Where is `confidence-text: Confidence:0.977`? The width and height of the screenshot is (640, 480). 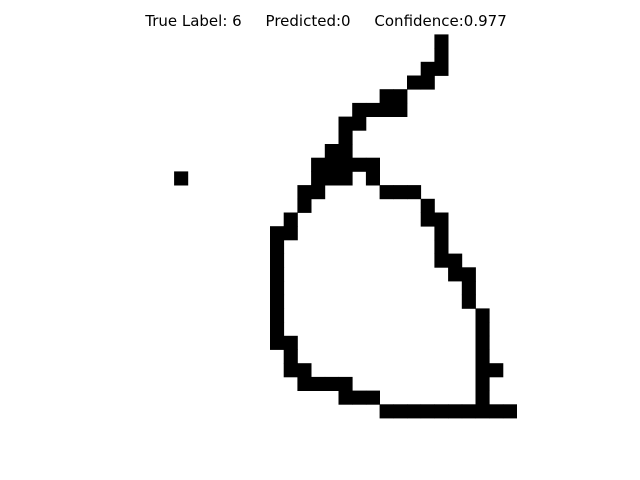
confidence-text: Confidence:0.977 is located at coordinates (440, 21).